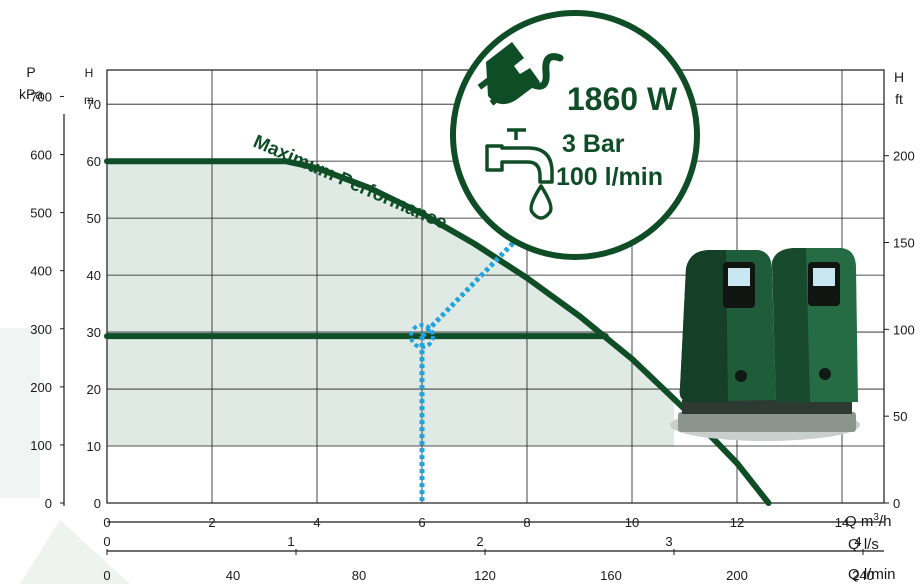  I want to click on y-left-kpa-title: P, so click(30, 72).